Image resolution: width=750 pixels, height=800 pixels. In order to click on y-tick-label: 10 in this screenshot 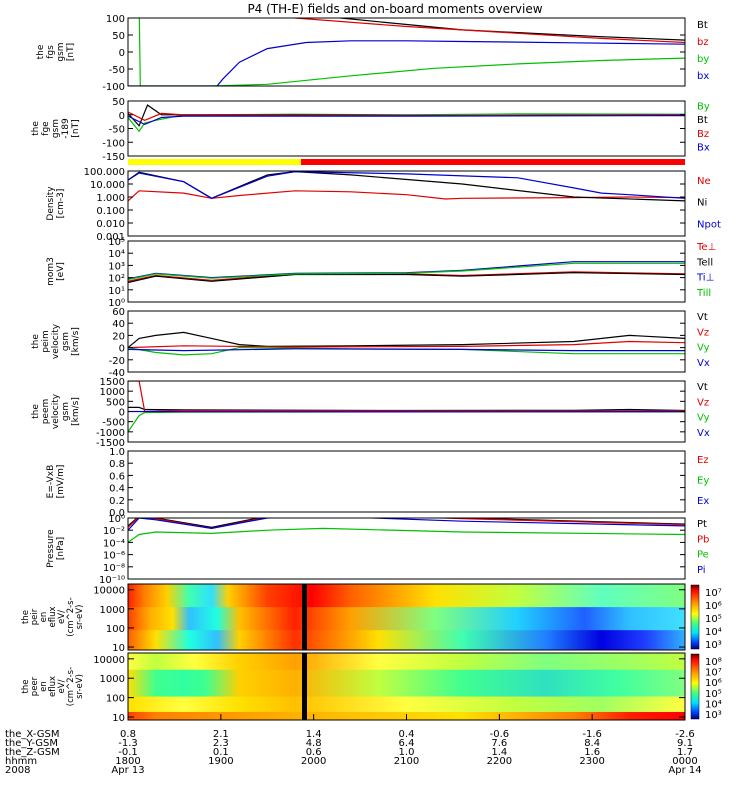, I will do `click(118, 718)`.